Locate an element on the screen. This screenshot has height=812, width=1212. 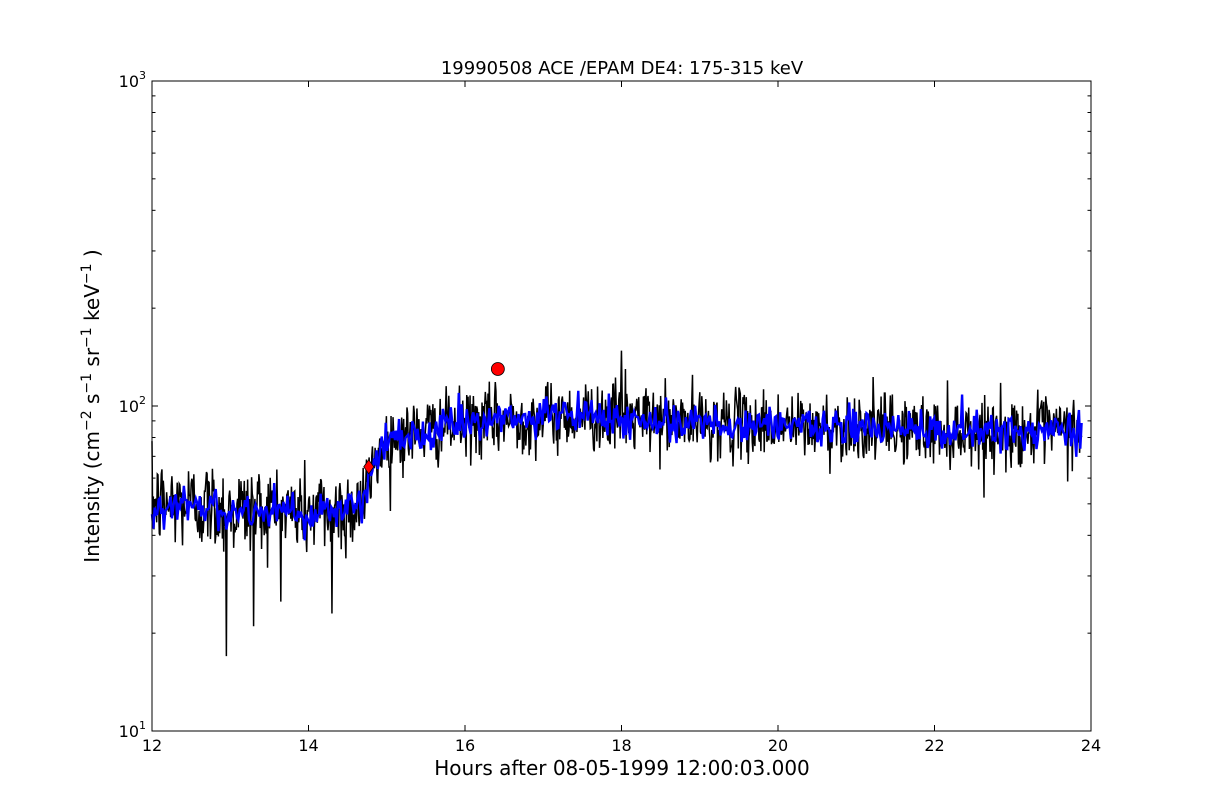
x-tick-label: 18 is located at coordinates (621, 745).